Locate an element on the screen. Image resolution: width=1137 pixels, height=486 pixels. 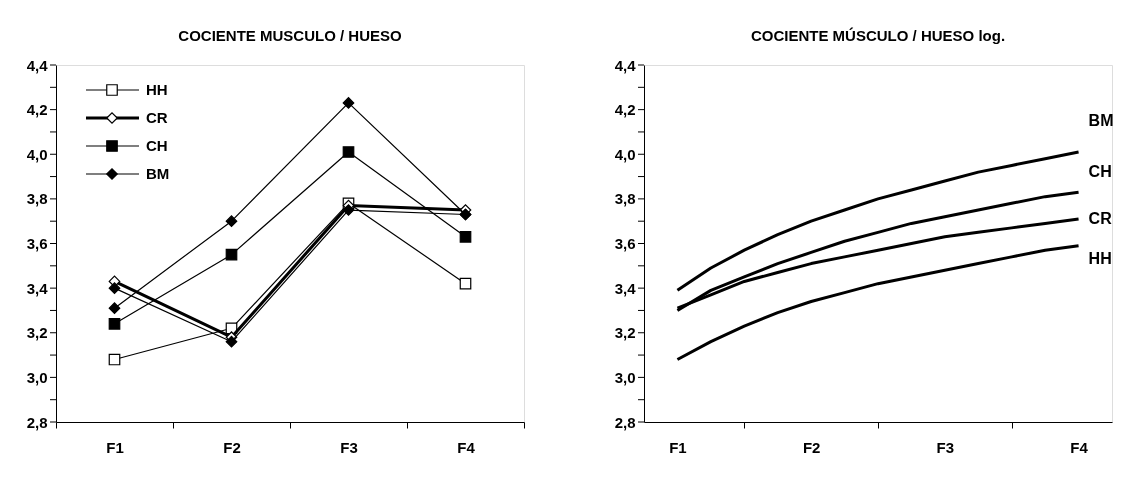
series-label: HH is located at coordinates (1100, 258).